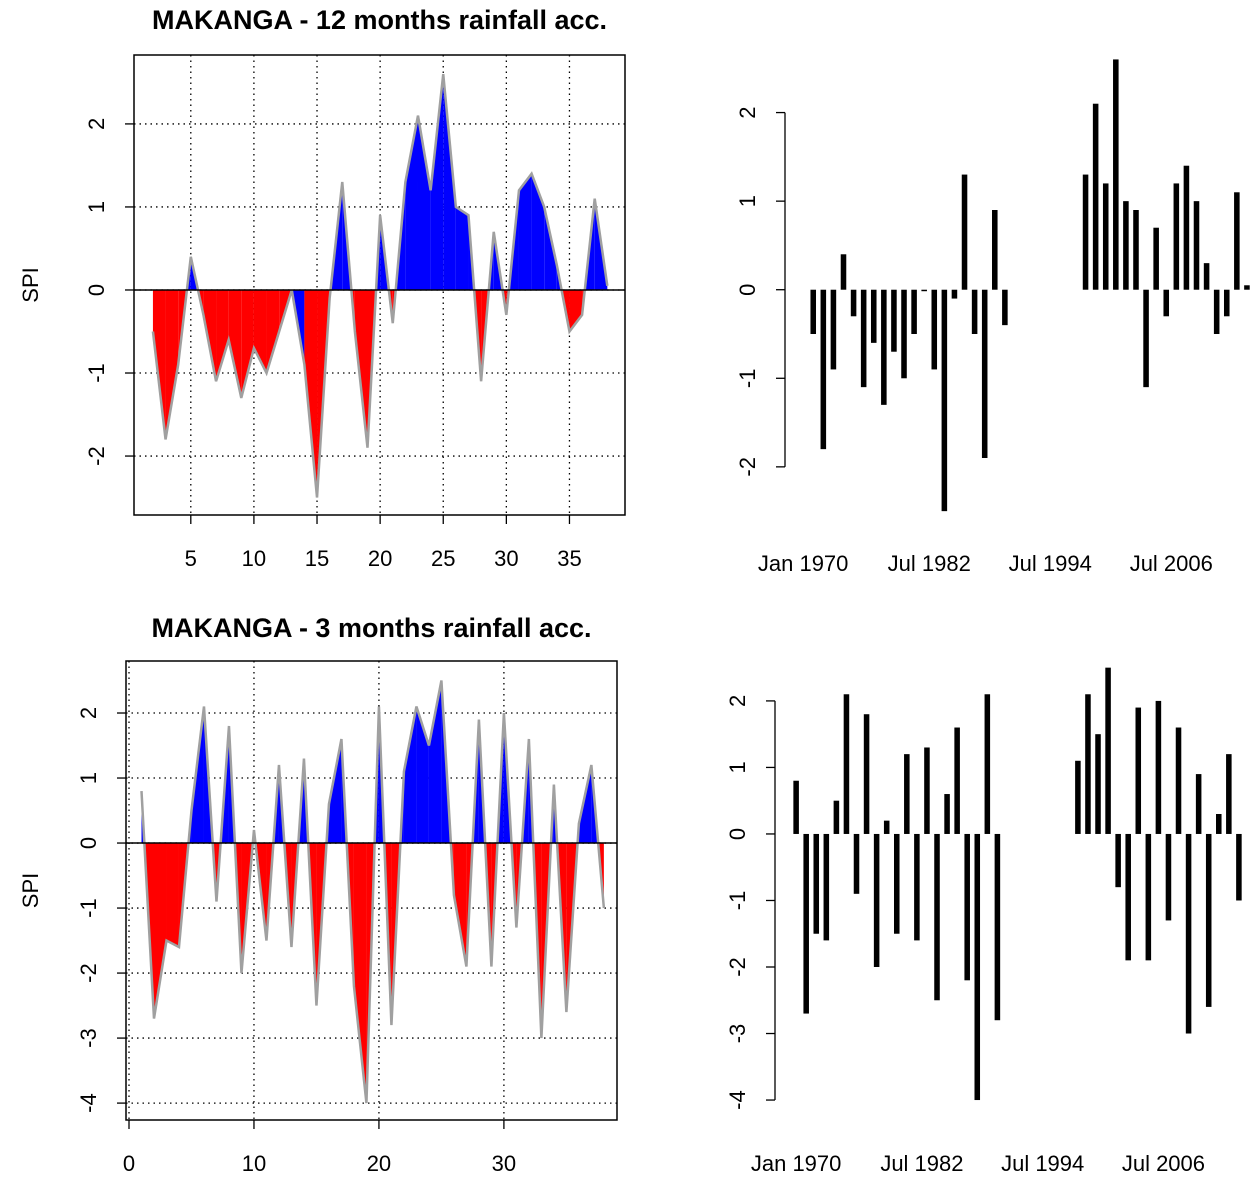 The image size is (1255, 1178). What do you see at coordinates (317, 558) in the screenshot?
I see `x-tick-label: 15` at bounding box center [317, 558].